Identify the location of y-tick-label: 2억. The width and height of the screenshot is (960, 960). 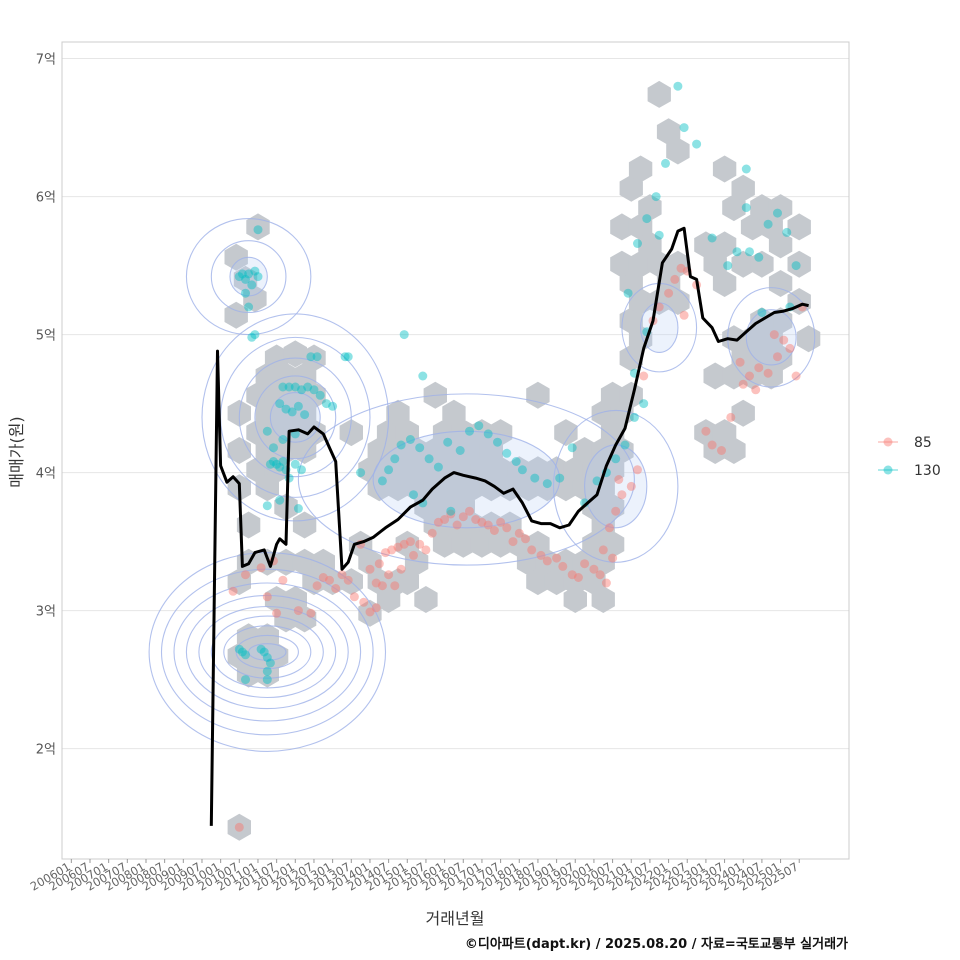
(46, 750).